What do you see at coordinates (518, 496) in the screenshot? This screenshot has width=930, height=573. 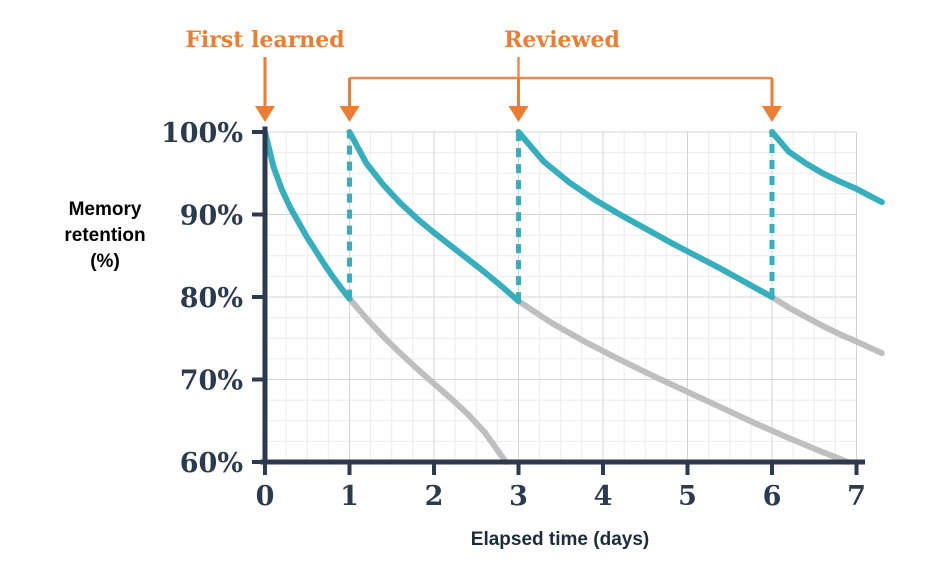 I see `x-tick-label: 3` at bounding box center [518, 496].